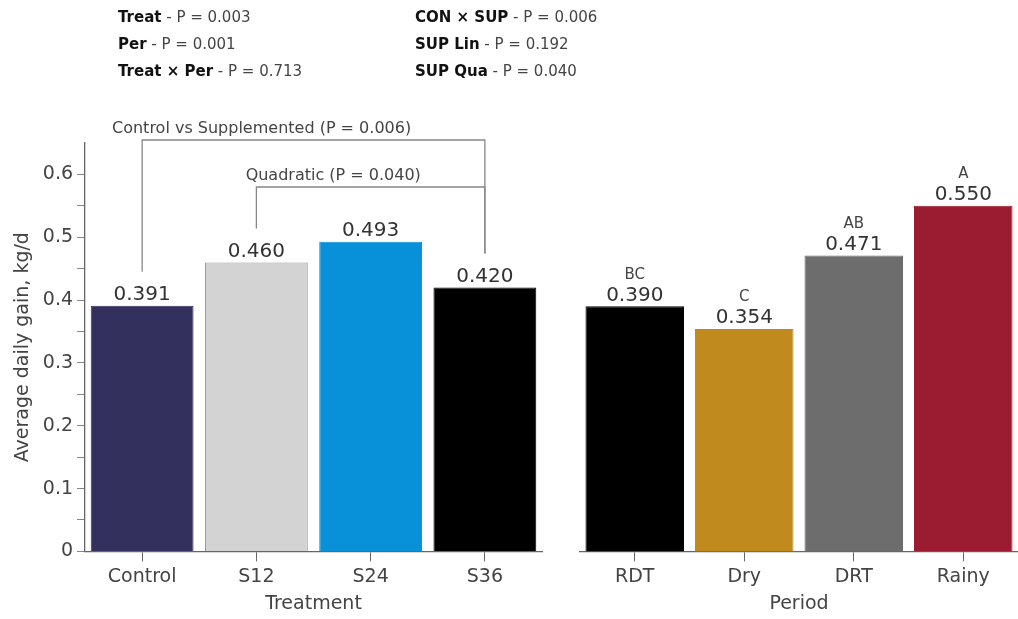 The image size is (1018, 619). I want to click on x-tick-label: S12, so click(256, 574).